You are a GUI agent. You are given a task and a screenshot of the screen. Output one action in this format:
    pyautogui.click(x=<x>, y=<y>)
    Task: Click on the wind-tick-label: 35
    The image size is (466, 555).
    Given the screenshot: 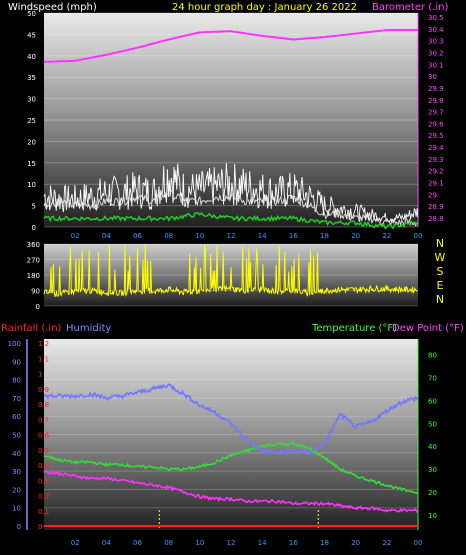 What is the action you would take?
    pyautogui.click(x=31, y=78)
    